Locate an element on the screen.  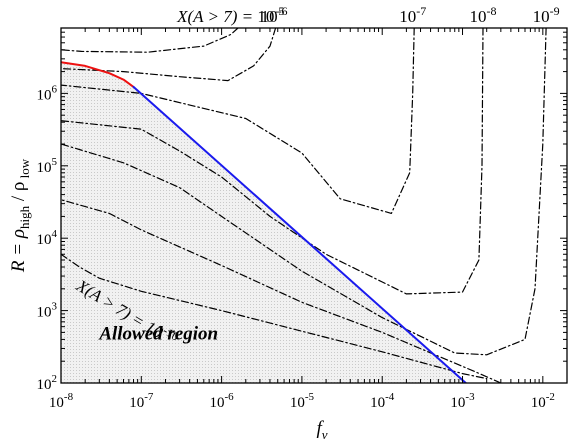
top-contour-label-exponent: -6 is located at coordinates (283, 11).